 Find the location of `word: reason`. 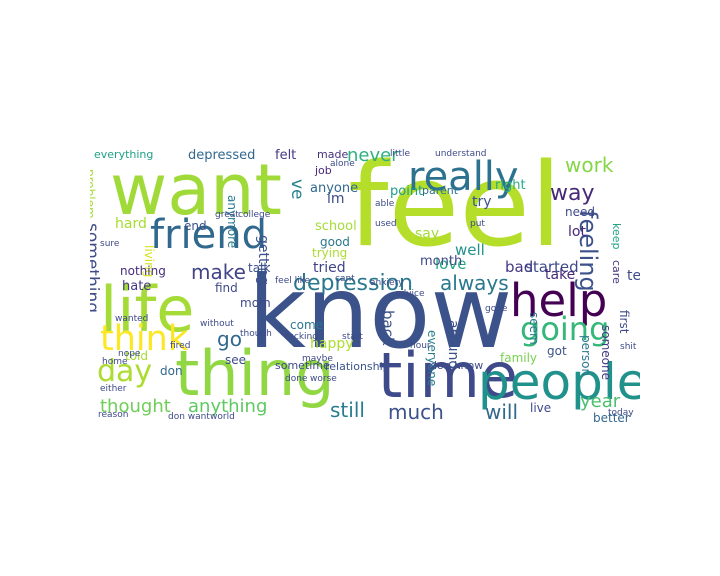

word: reason is located at coordinates (113, 415).